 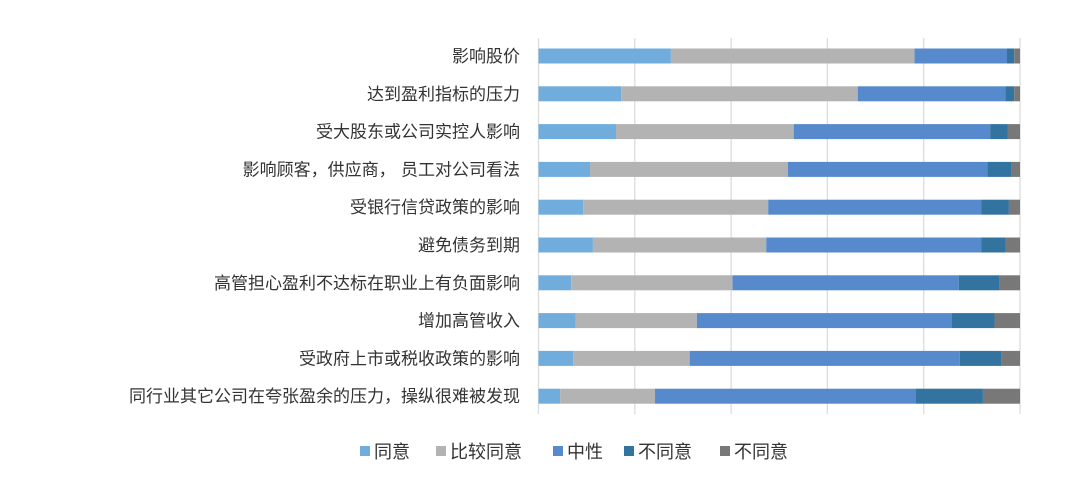 I want to click on category-label: 高管担心盈利不达标在职业上有负面影响, so click(x=367, y=284).